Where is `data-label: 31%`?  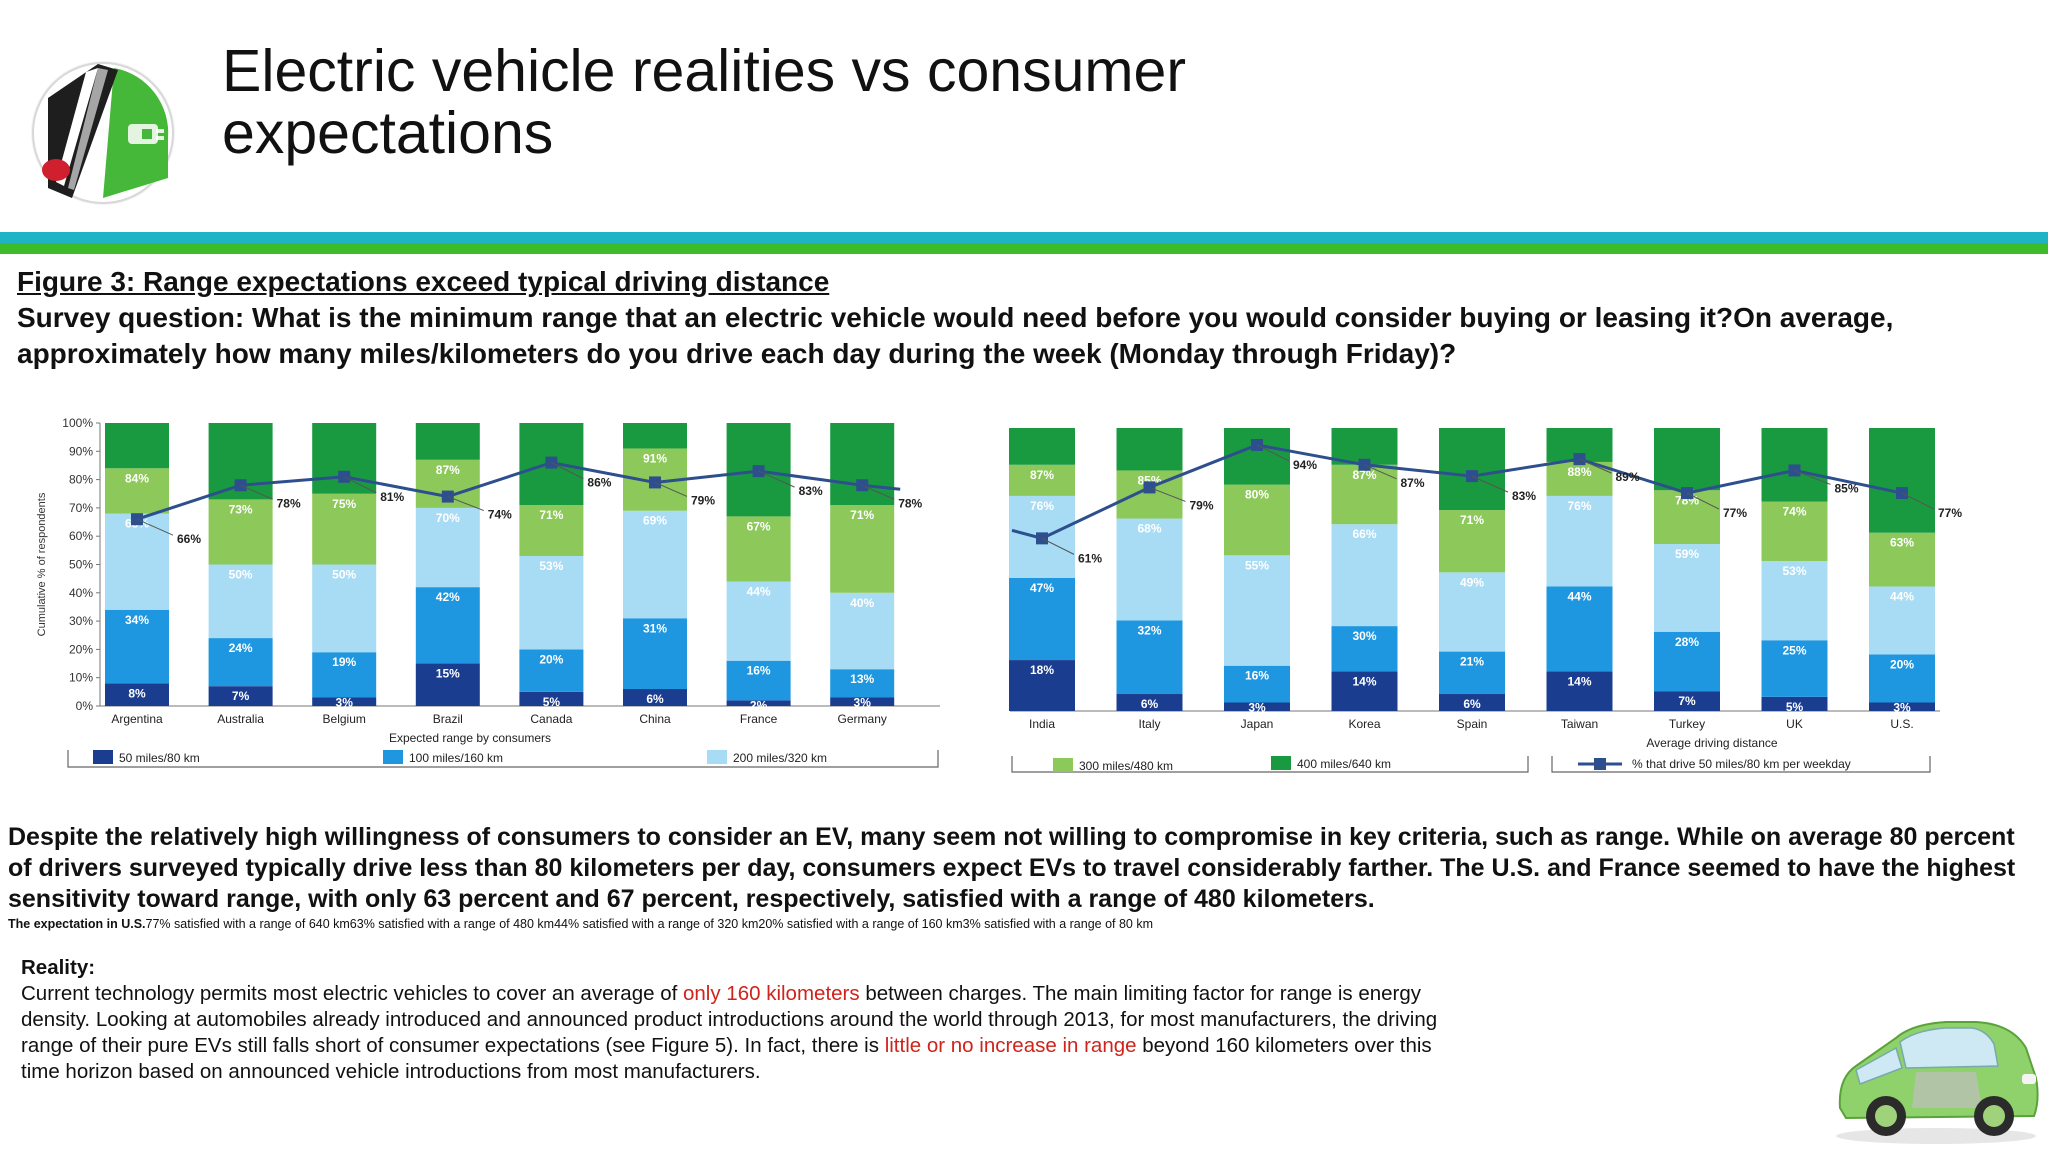
data-label: 31% is located at coordinates (655, 628).